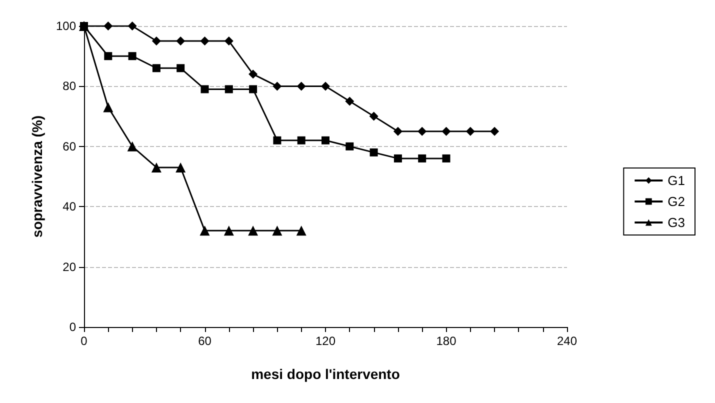 The image size is (715, 403). I want to click on legend-label: G2, so click(676, 201).